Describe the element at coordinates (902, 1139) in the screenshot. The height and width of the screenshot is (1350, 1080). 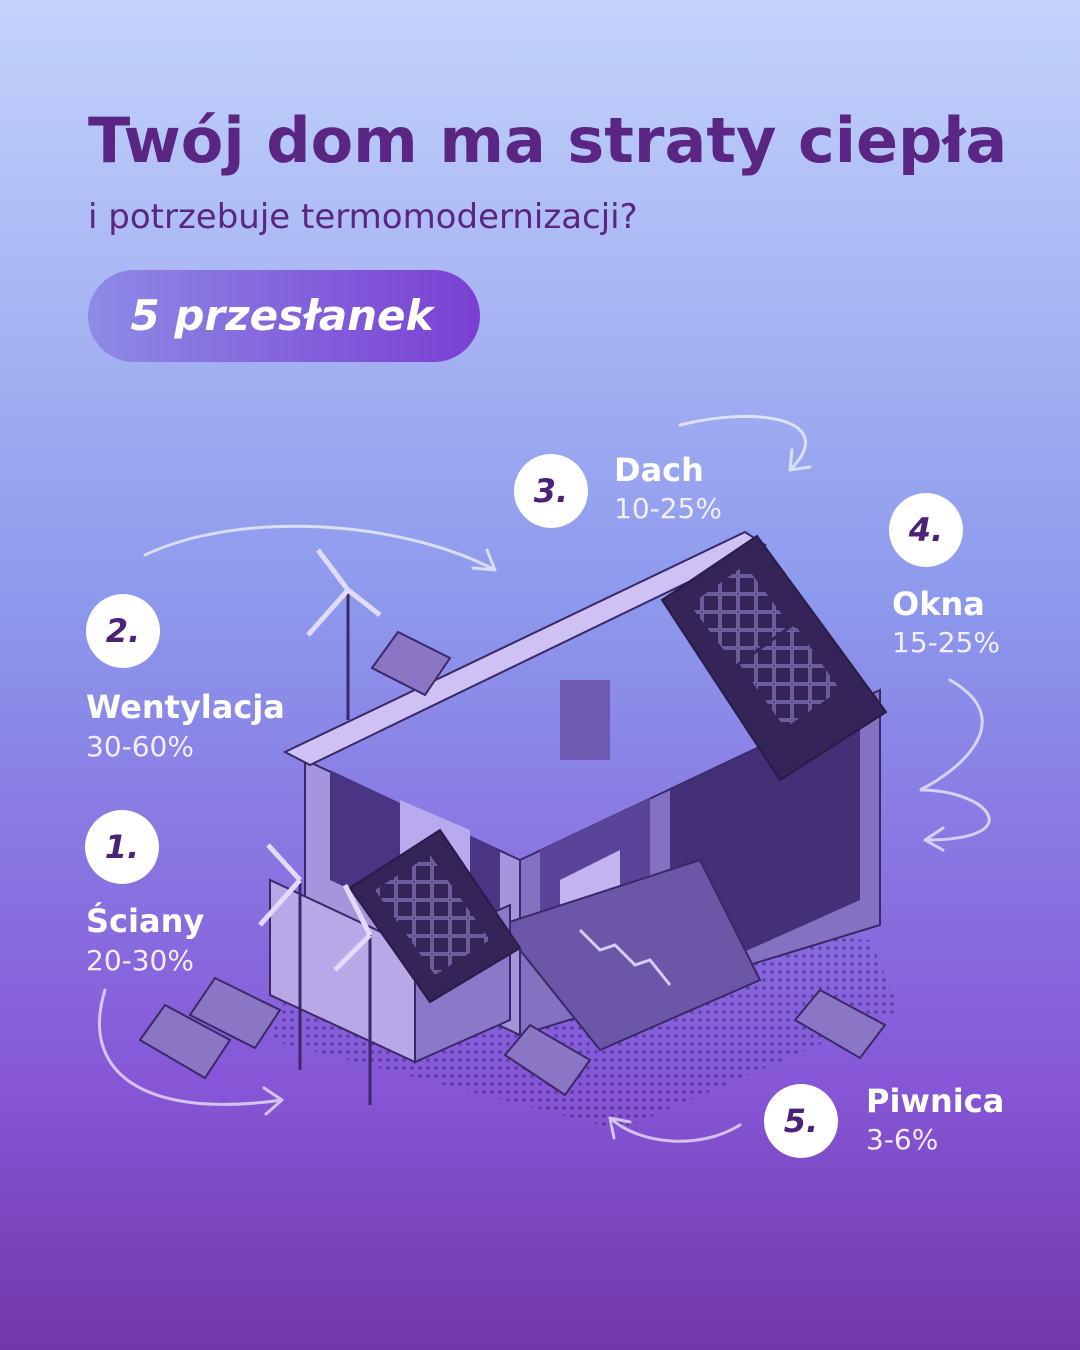
I see `item-range: 3-6%` at that location.